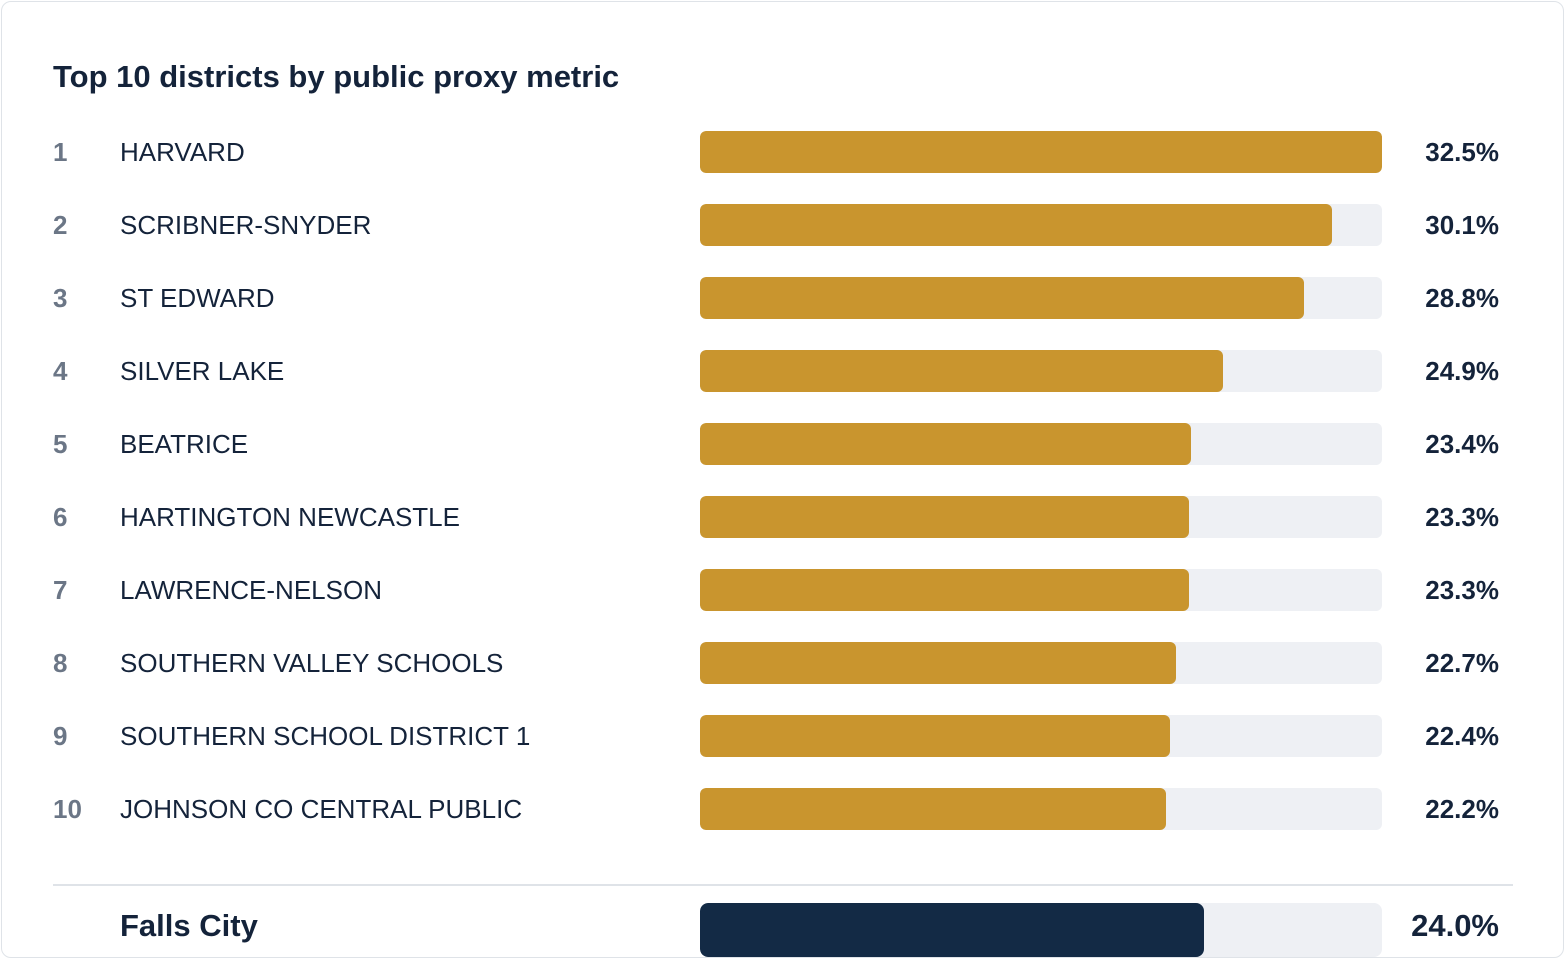 This screenshot has width=1567, height=961. Describe the element at coordinates (60, 152) in the screenshot. I see `rank-label: 1` at that location.